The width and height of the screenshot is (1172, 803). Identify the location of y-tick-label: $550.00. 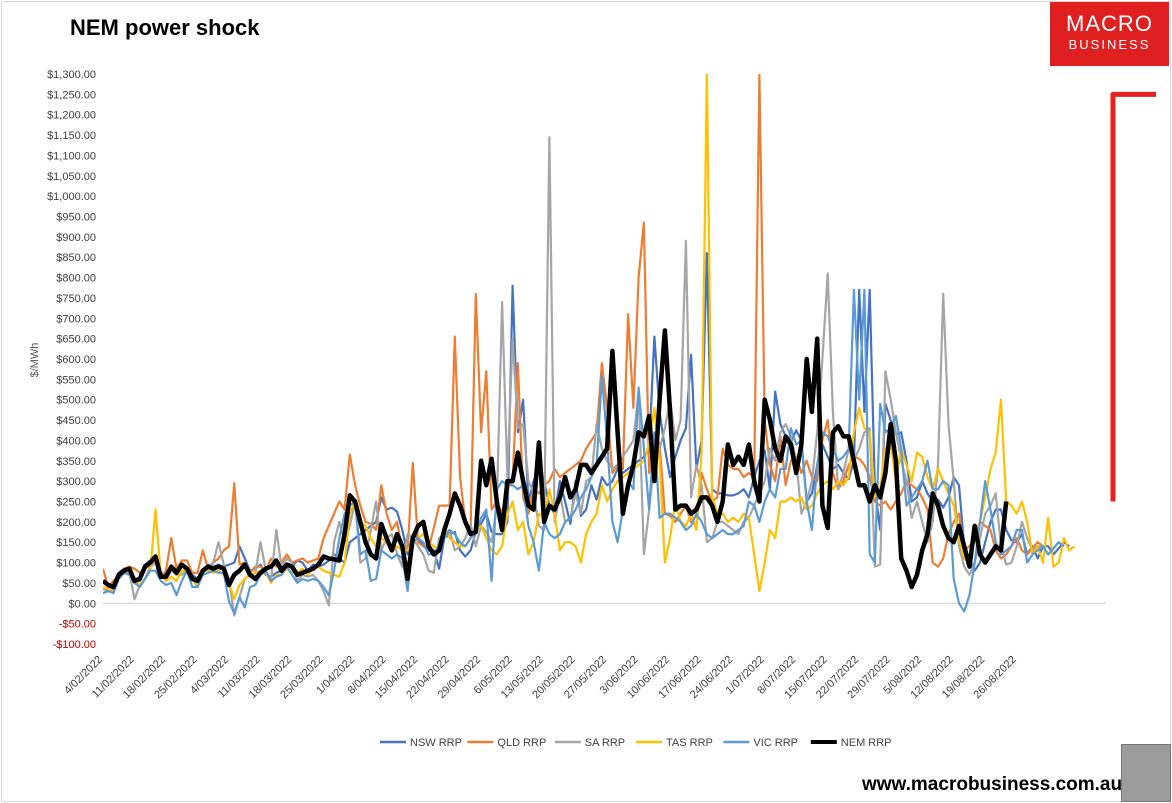
(76, 380).